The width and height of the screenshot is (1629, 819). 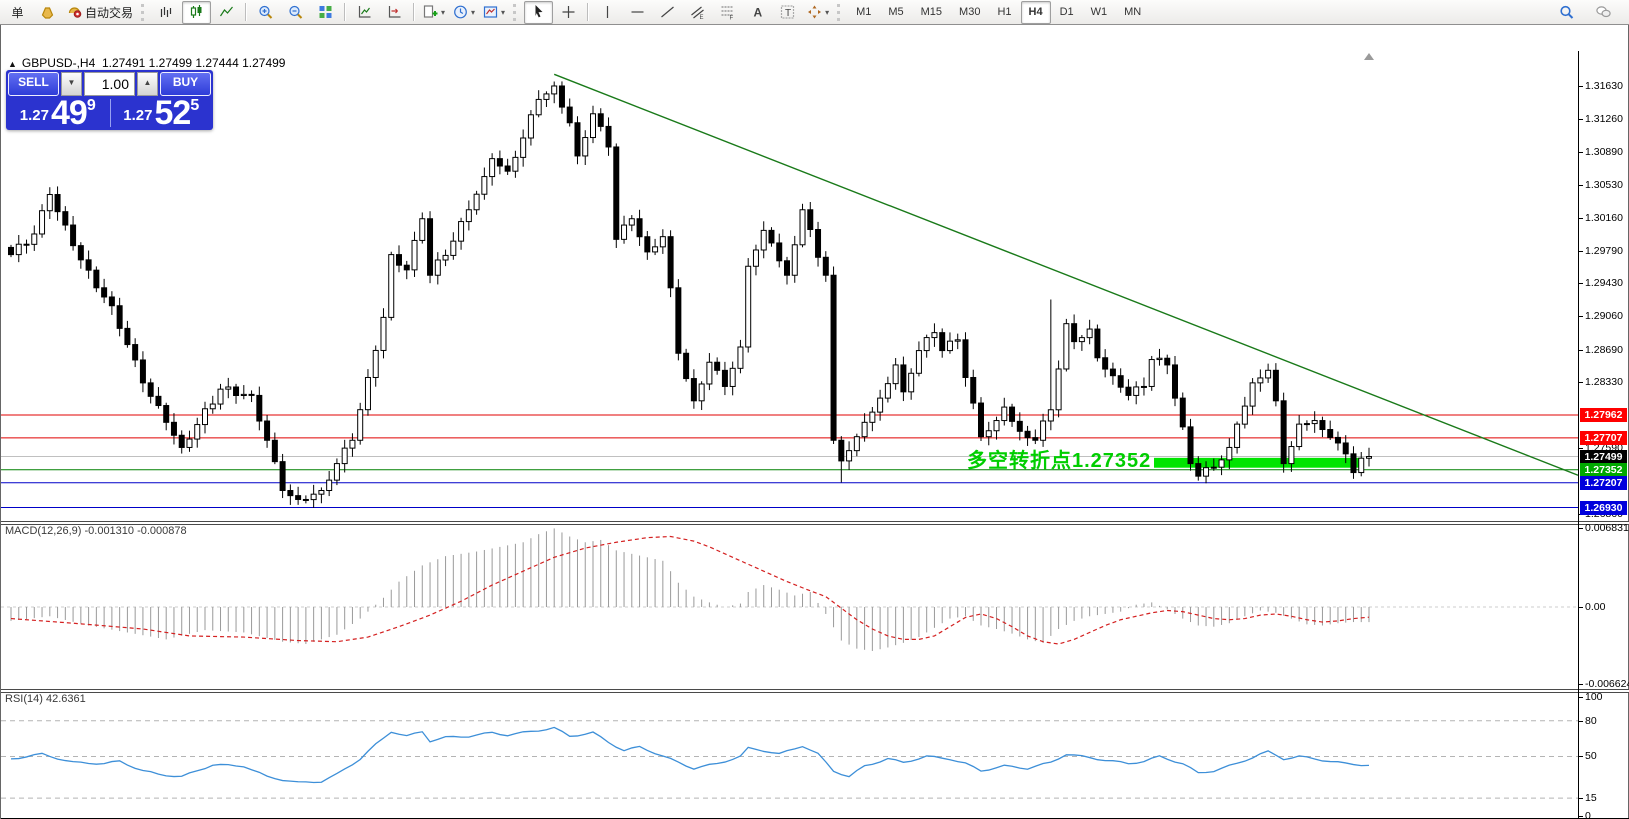 What do you see at coordinates (193, 63) in the screenshot?
I see `chart-ohlc-values: 1.27491 1.27499 1.27444 1.27499` at bounding box center [193, 63].